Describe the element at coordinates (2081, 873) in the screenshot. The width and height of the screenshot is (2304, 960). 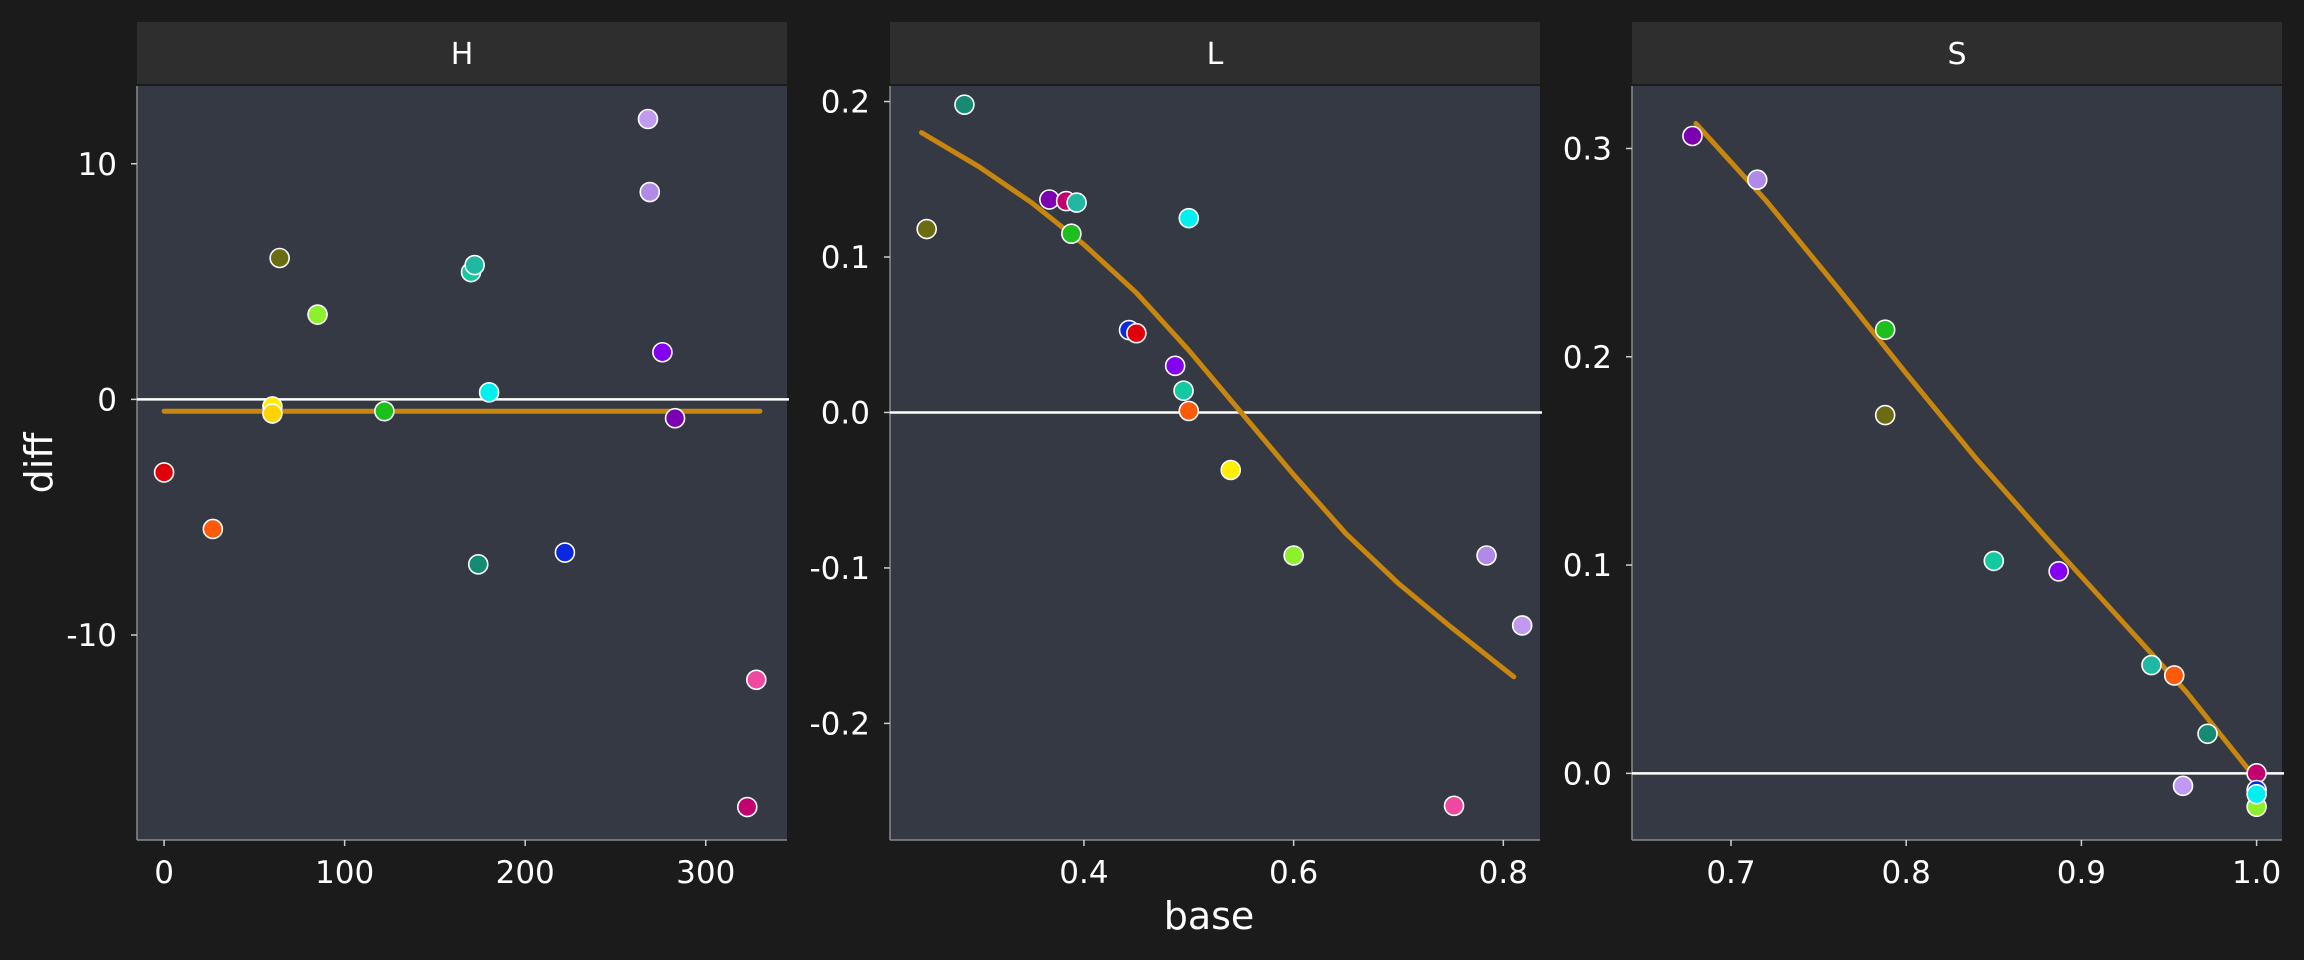
I see `x-tick-label: 0.9` at that location.